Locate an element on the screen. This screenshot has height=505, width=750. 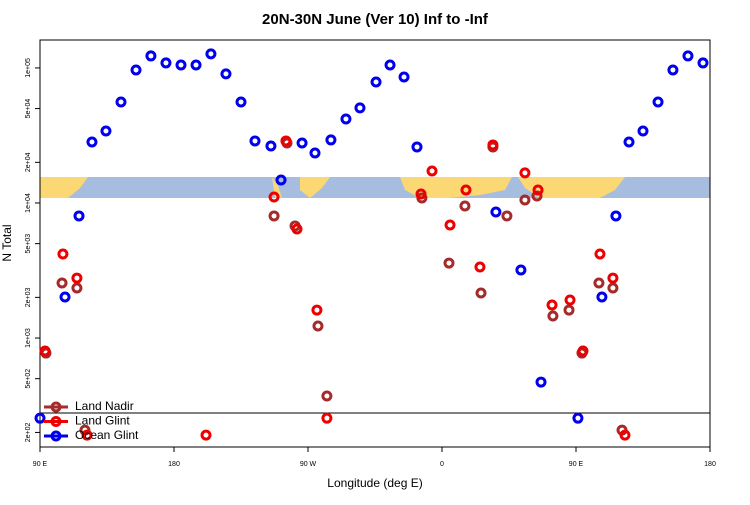
map-strip is located at coordinates (375, 187).